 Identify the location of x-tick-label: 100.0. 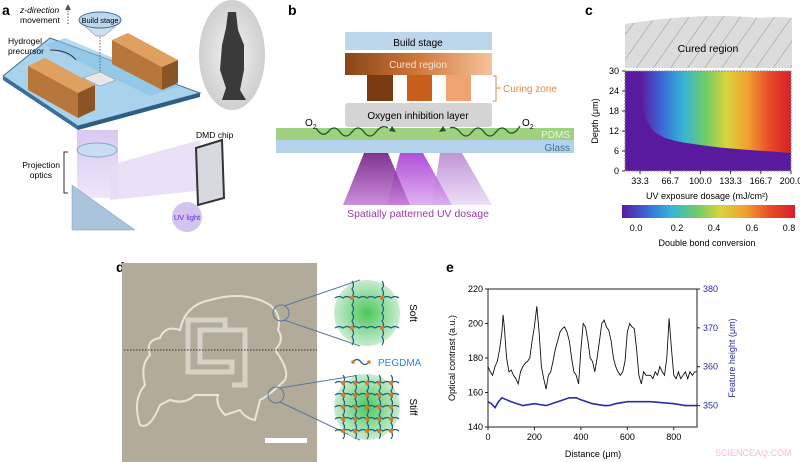
(700, 181).